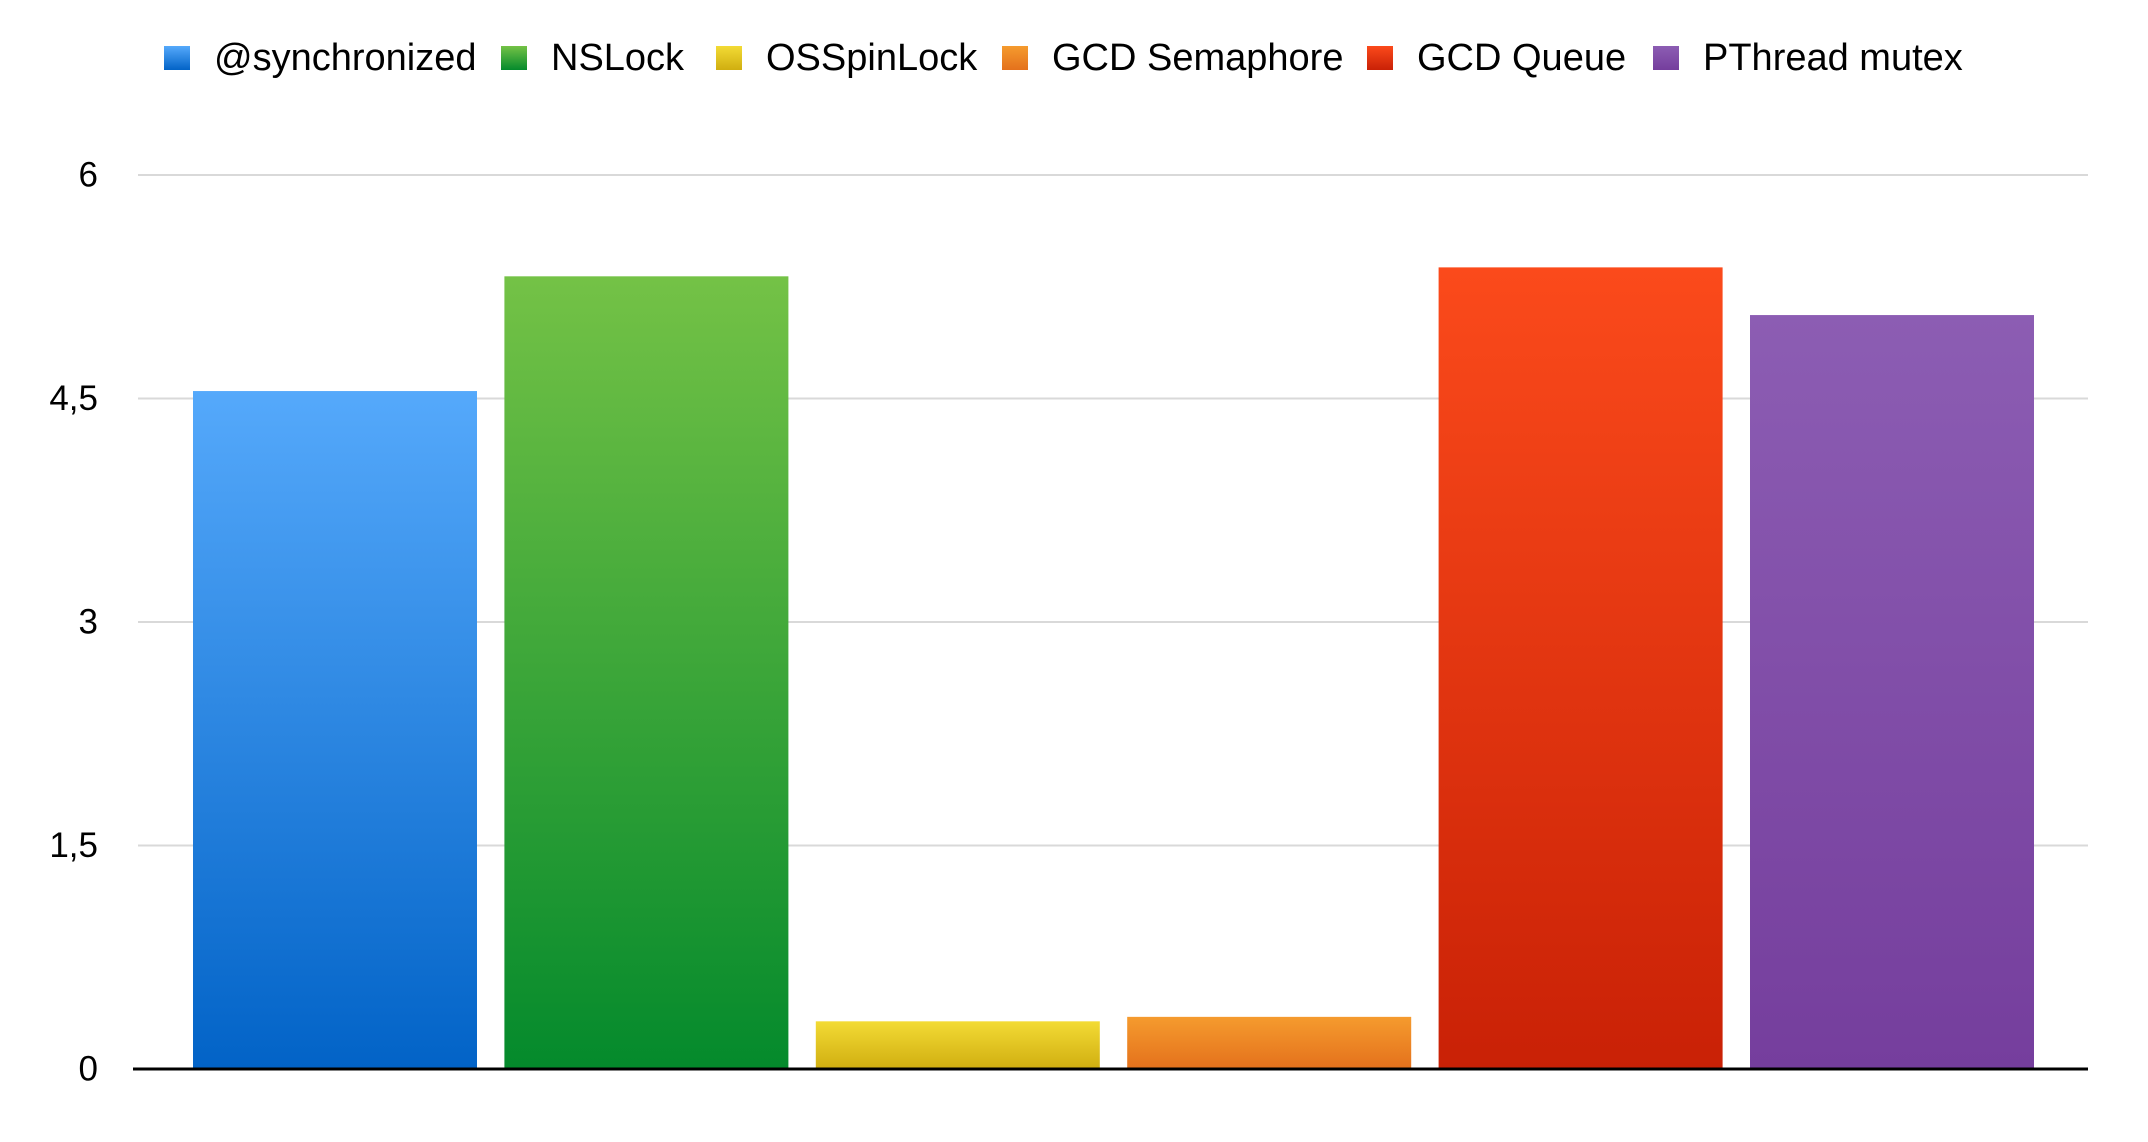 Image resolution: width=2148 pixels, height=1142 pixels. I want to click on legend-item-gcd-semaphore: GCD Semaphore, so click(1172, 58).